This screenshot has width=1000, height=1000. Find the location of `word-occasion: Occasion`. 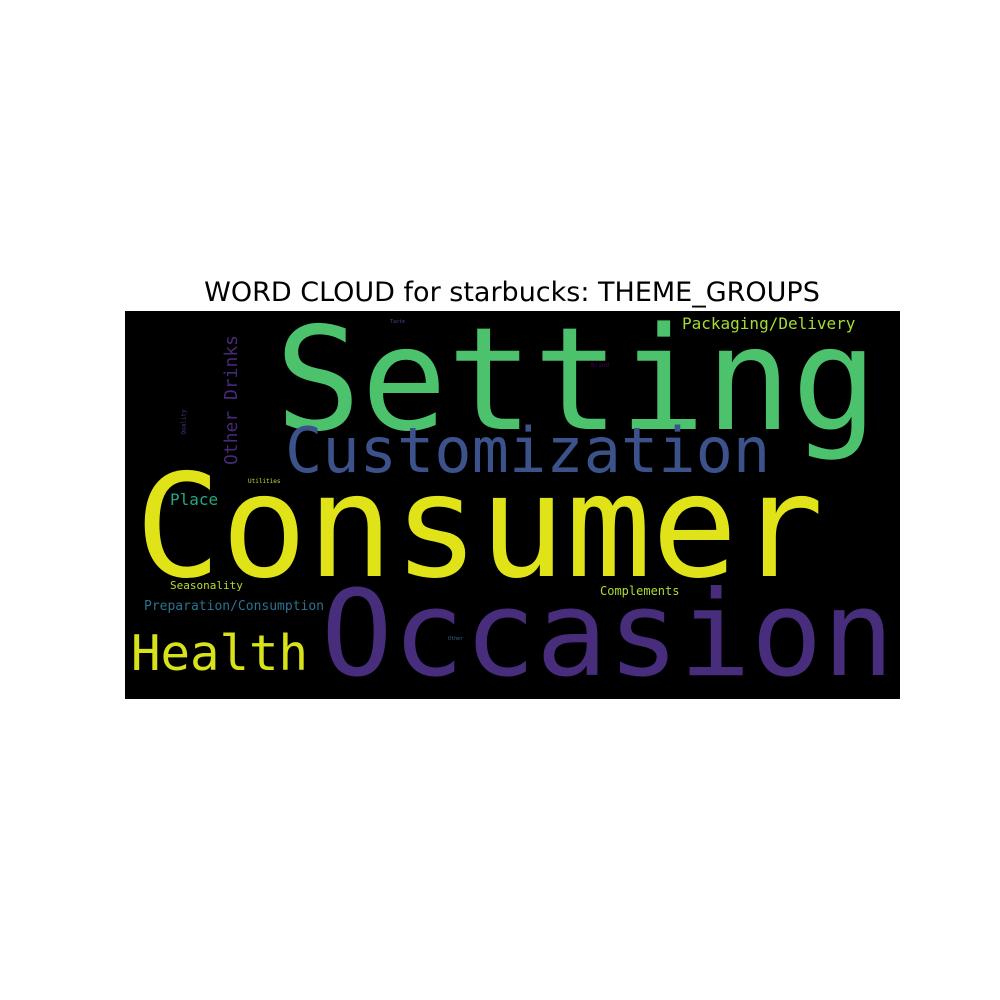

word-occasion: Occasion is located at coordinates (608, 632).